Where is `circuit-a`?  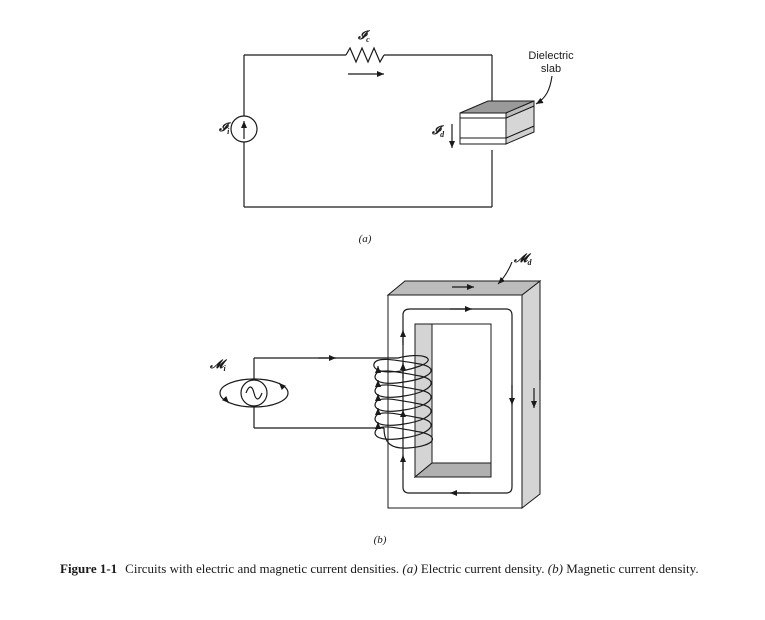
circuit-a is located at coordinates (361, 127).